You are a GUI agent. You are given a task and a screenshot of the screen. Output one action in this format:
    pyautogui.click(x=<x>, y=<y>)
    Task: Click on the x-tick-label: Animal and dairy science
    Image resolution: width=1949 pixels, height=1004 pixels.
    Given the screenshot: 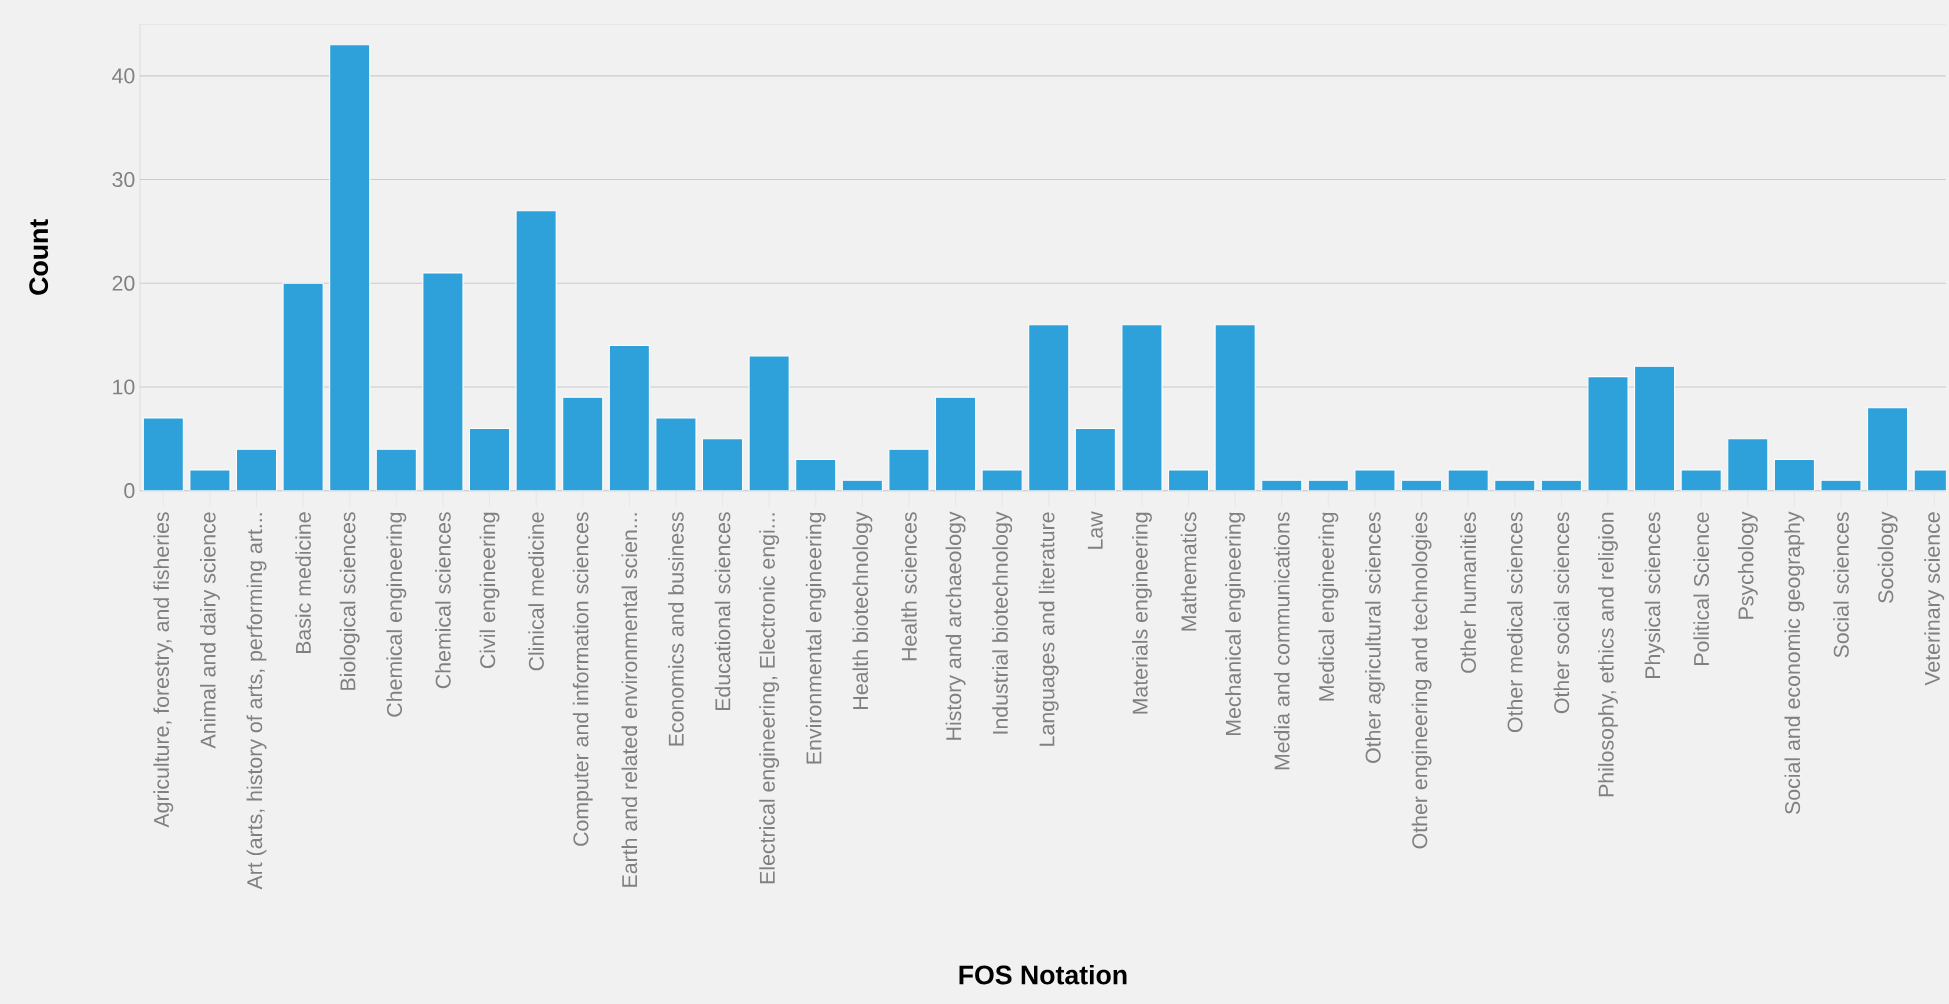 What is the action you would take?
    pyautogui.click(x=209, y=630)
    